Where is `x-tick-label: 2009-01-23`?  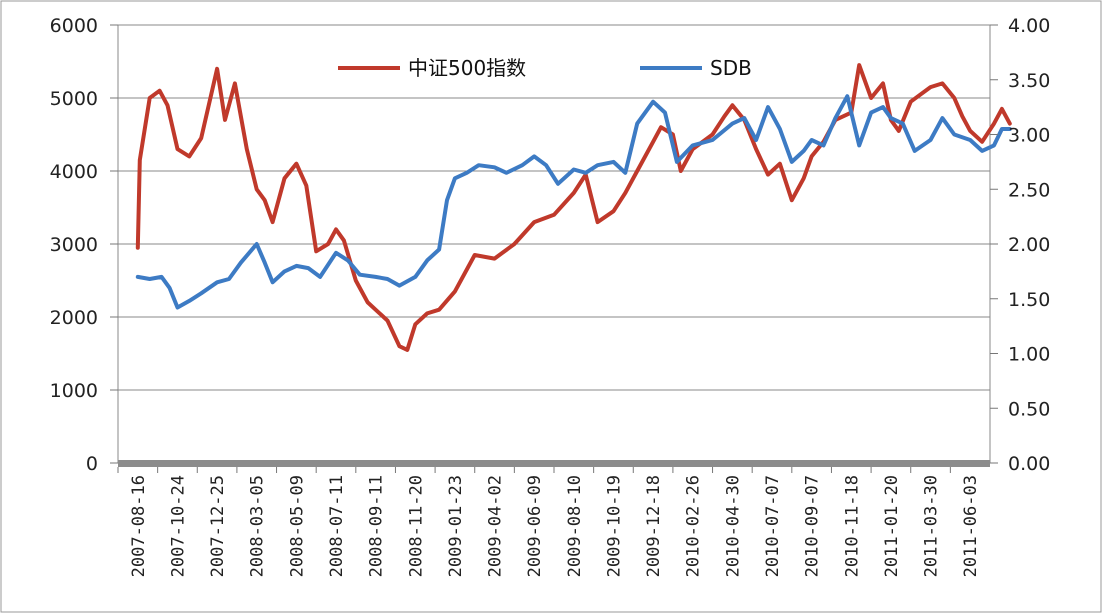
x-tick-label: 2009-01-23 is located at coordinates (456, 526).